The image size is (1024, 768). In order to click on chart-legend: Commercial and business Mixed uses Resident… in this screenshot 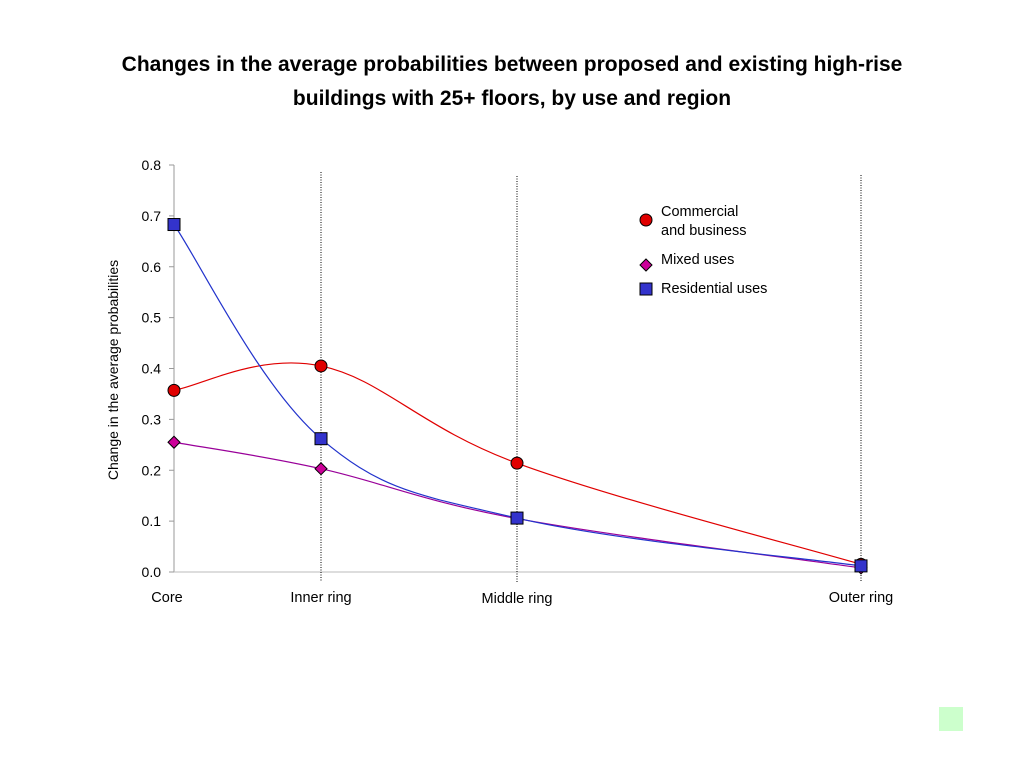, I will do `click(703, 250)`.